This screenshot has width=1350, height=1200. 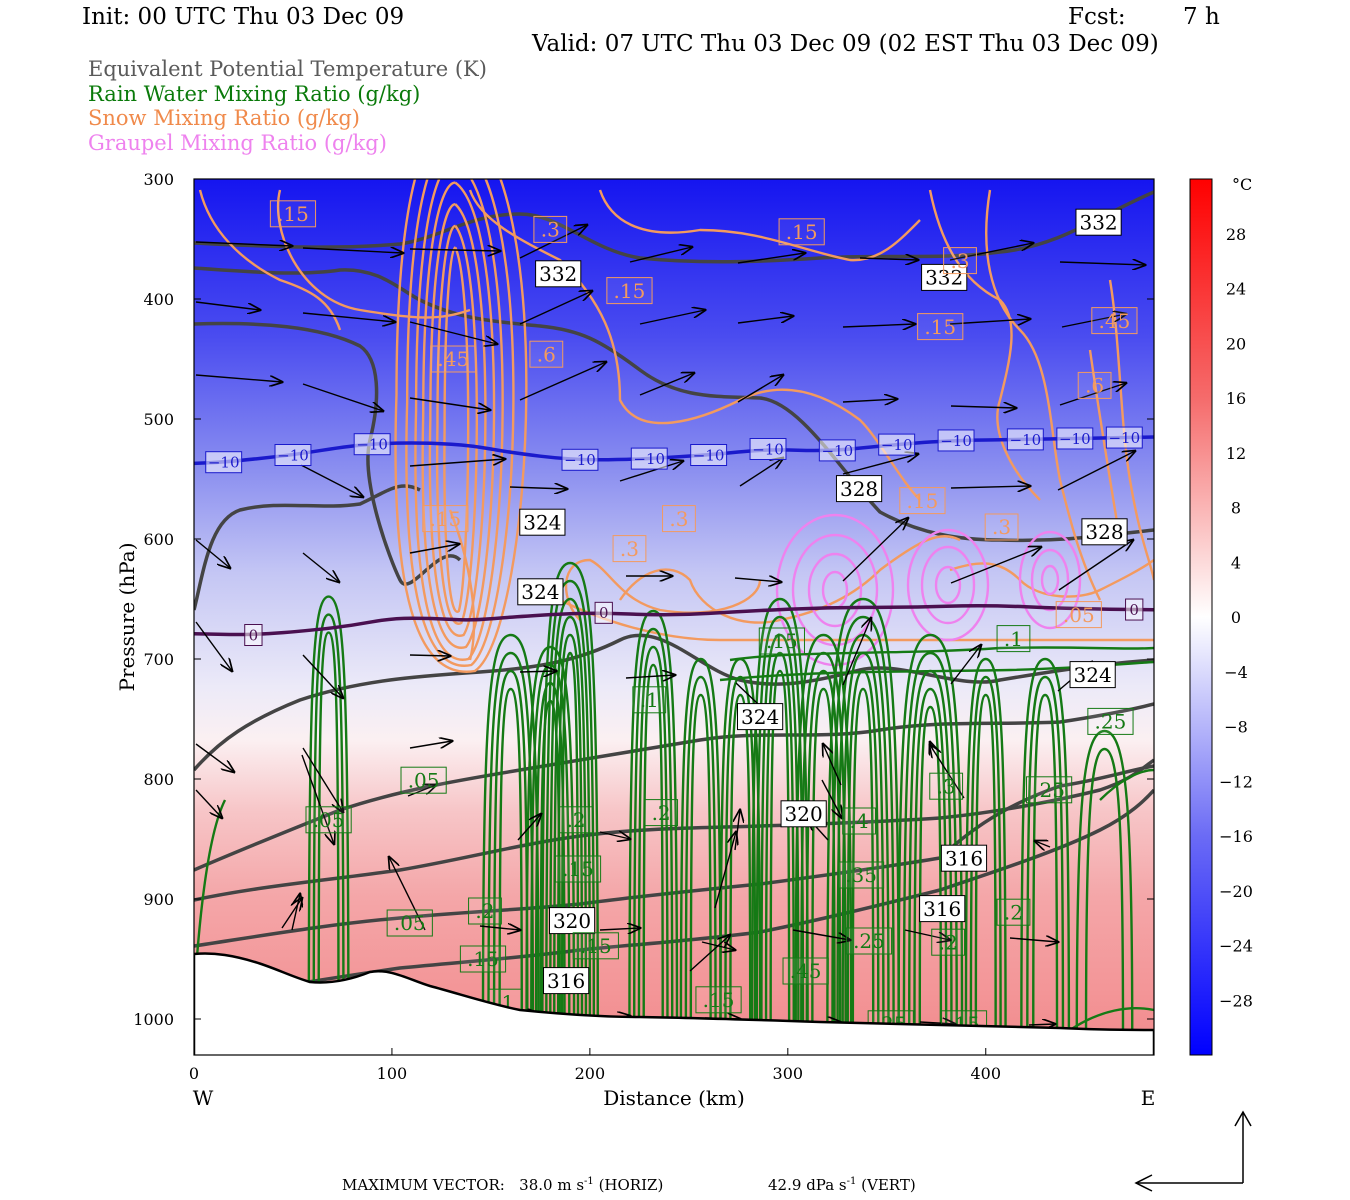 What do you see at coordinates (649, 700) in the screenshot?
I see `svg-text: .1` at bounding box center [649, 700].